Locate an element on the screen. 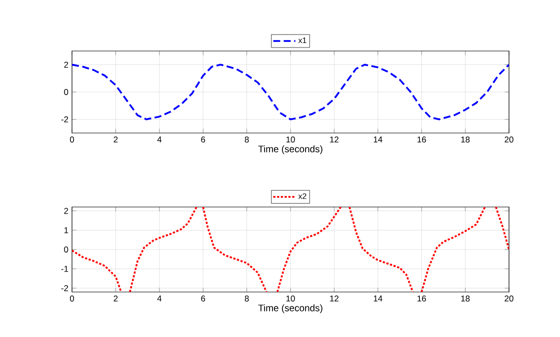 The image size is (560, 337). y-tick-label: -1 is located at coordinates (64, 269).